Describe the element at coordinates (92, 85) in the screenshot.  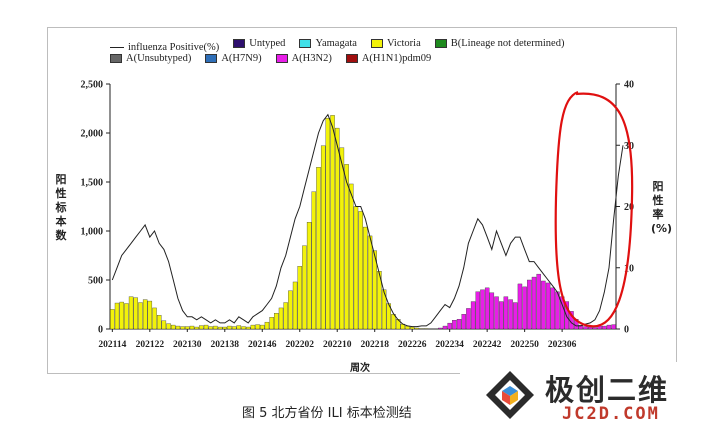
I see `y-left-tick-label: 2,500` at that location.